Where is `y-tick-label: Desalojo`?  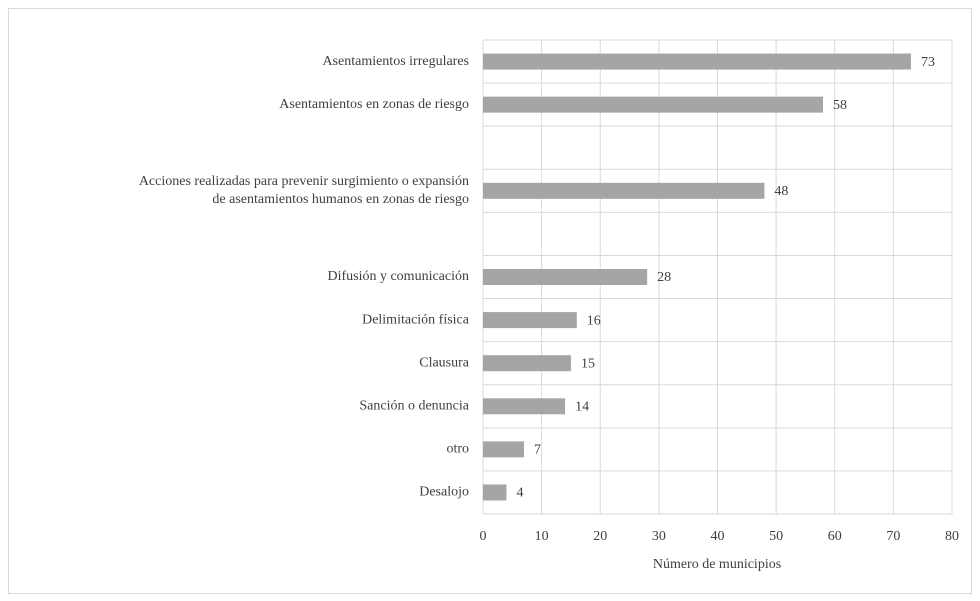 y-tick-label: Desalojo is located at coordinates (444, 492).